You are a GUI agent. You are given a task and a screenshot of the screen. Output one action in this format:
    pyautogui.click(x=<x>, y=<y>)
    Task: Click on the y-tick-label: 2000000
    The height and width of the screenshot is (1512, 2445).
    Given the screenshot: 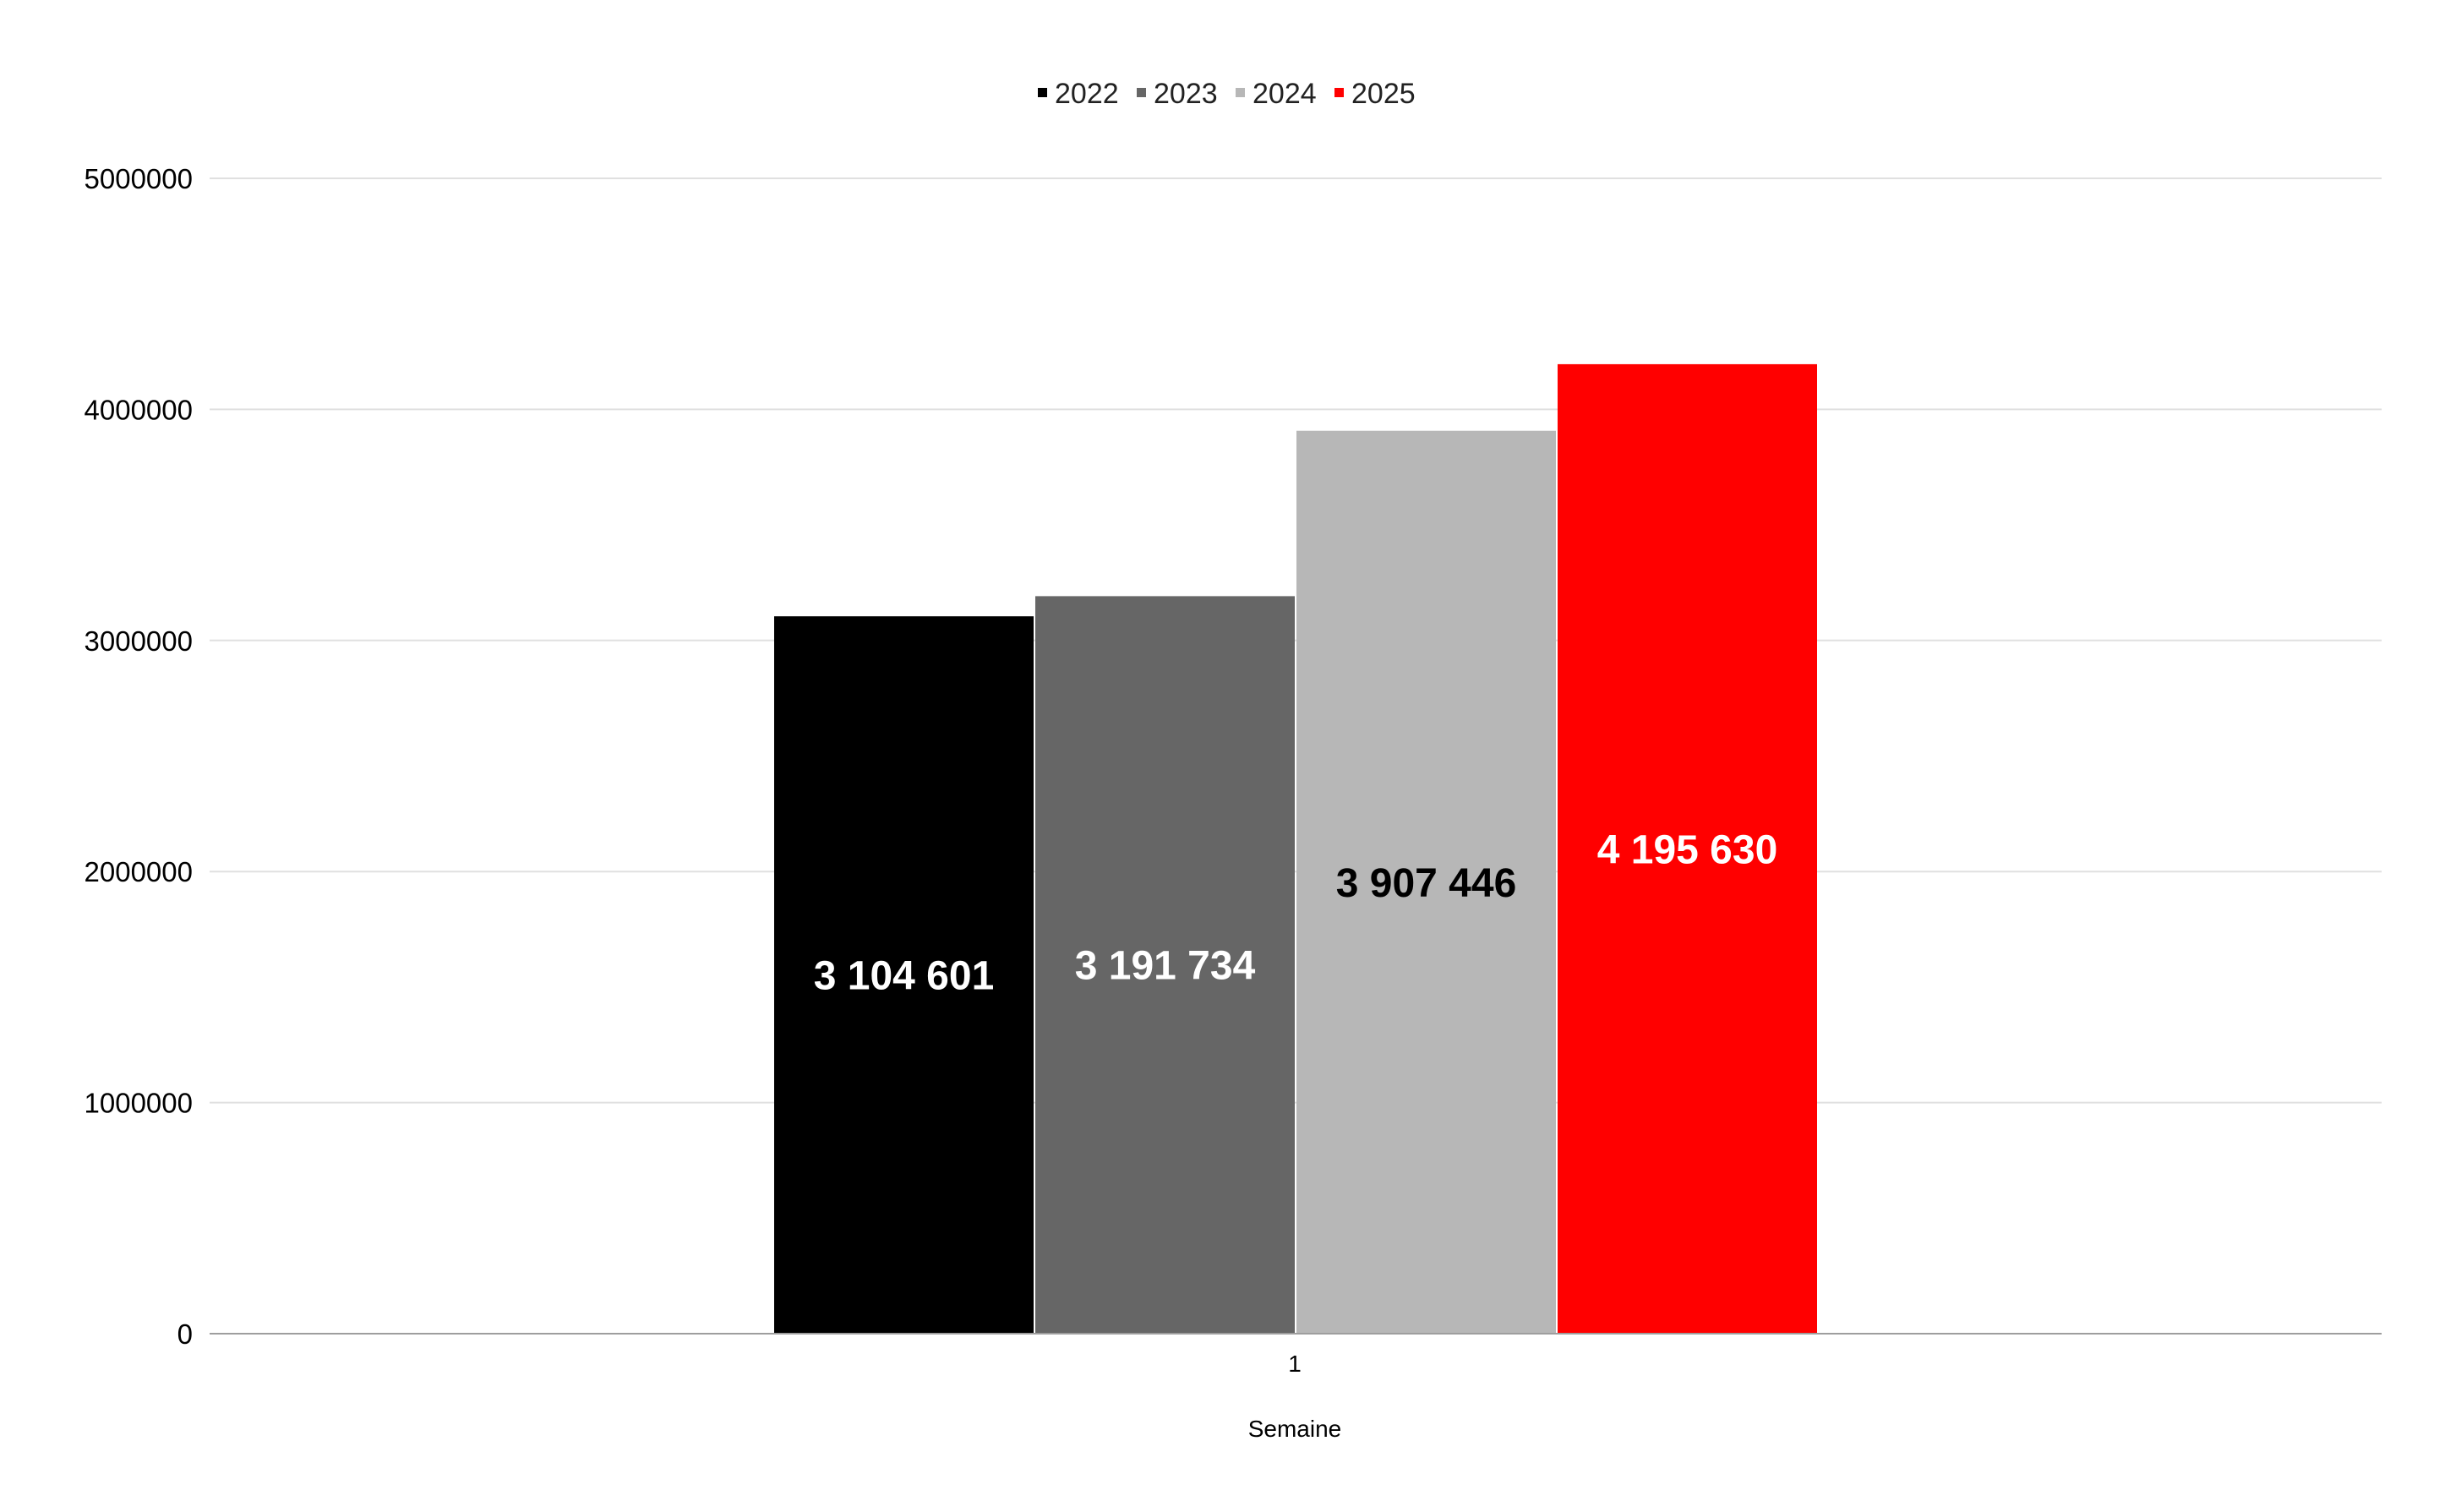 What is the action you would take?
    pyautogui.click(x=139, y=871)
    